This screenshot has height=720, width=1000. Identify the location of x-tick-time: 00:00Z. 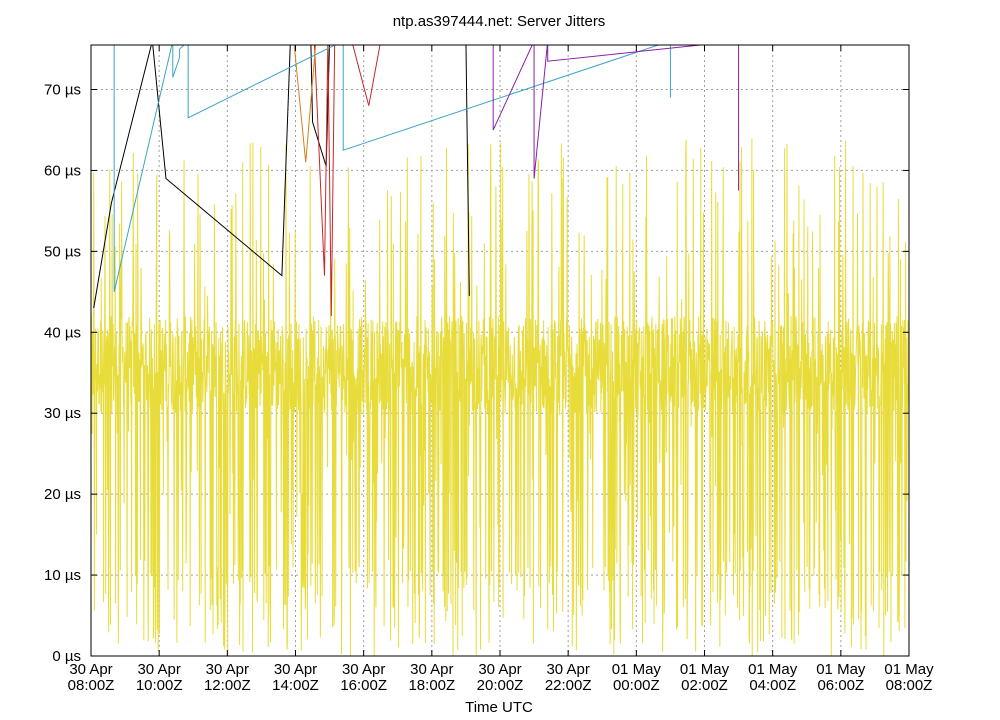
(636, 685).